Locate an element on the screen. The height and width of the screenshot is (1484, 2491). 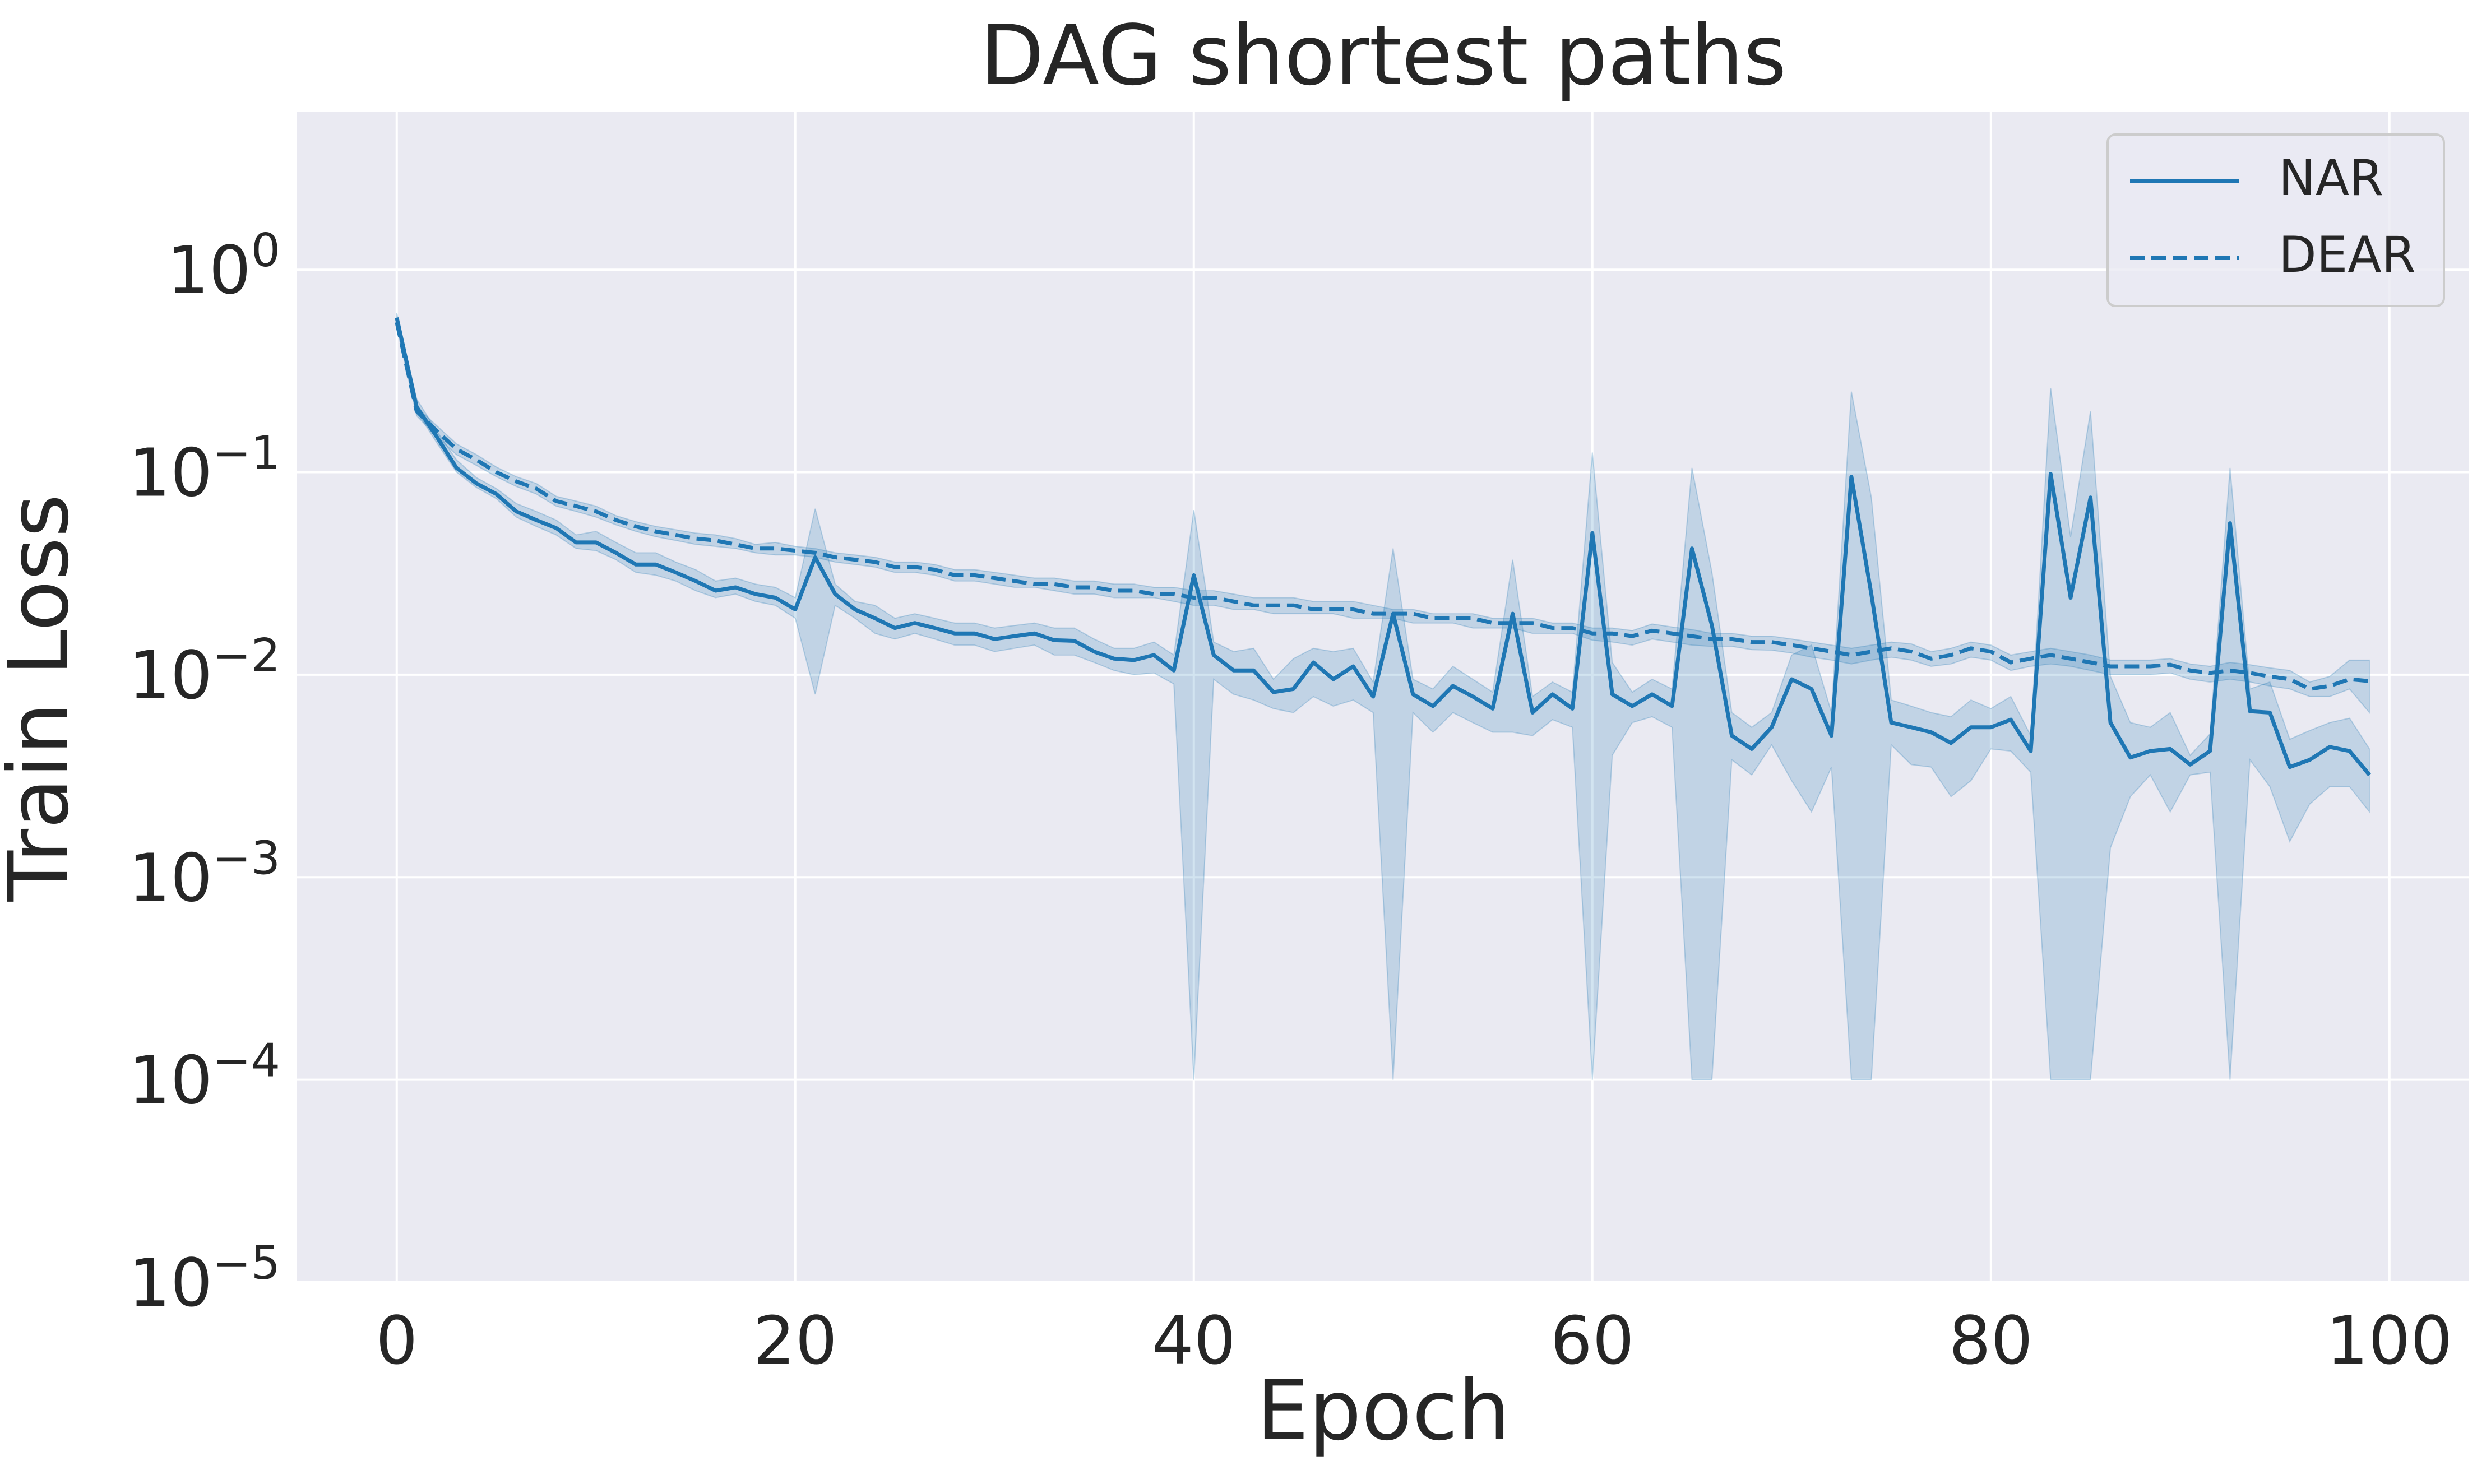
legend-label-nar: NAR is located at coordinates (2331, 178).